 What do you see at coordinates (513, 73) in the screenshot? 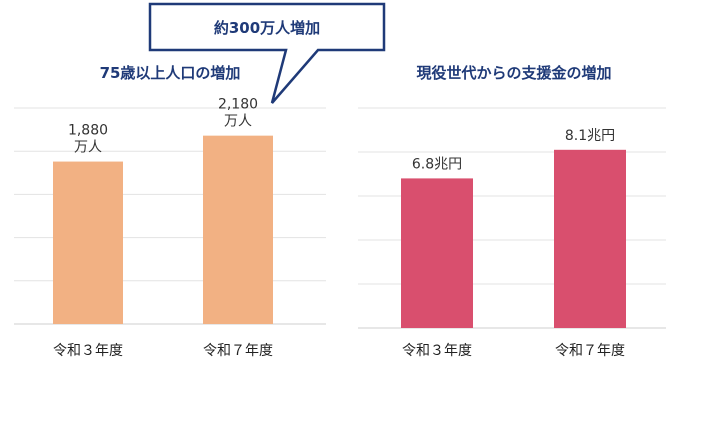
I see `chart-title: 現役世代からの支援金の増加` at bounding box center [513, 73].